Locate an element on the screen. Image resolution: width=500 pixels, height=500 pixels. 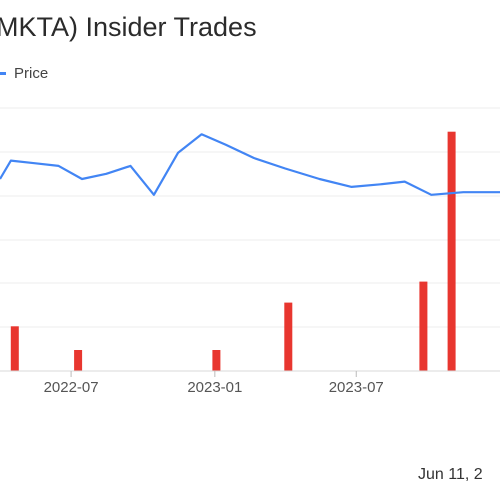
x-tick-label-2: 2023-07 is located at coordinates (356, 387).